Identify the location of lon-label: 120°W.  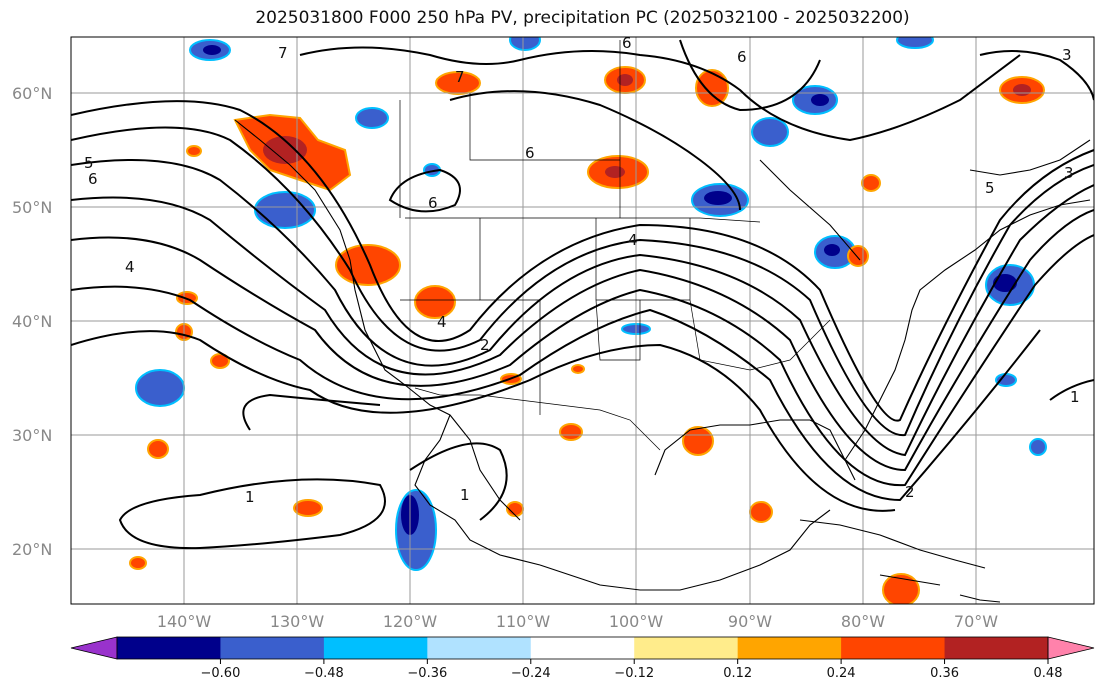
(410, 621).